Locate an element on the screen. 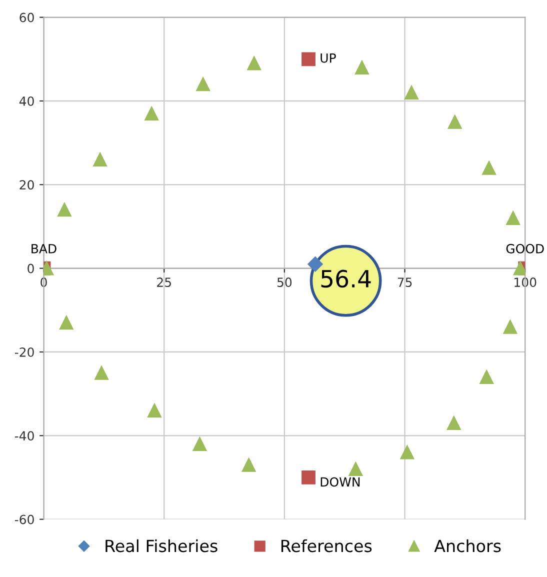  y-tick-label: 0 is located at coordinates (31, 269).